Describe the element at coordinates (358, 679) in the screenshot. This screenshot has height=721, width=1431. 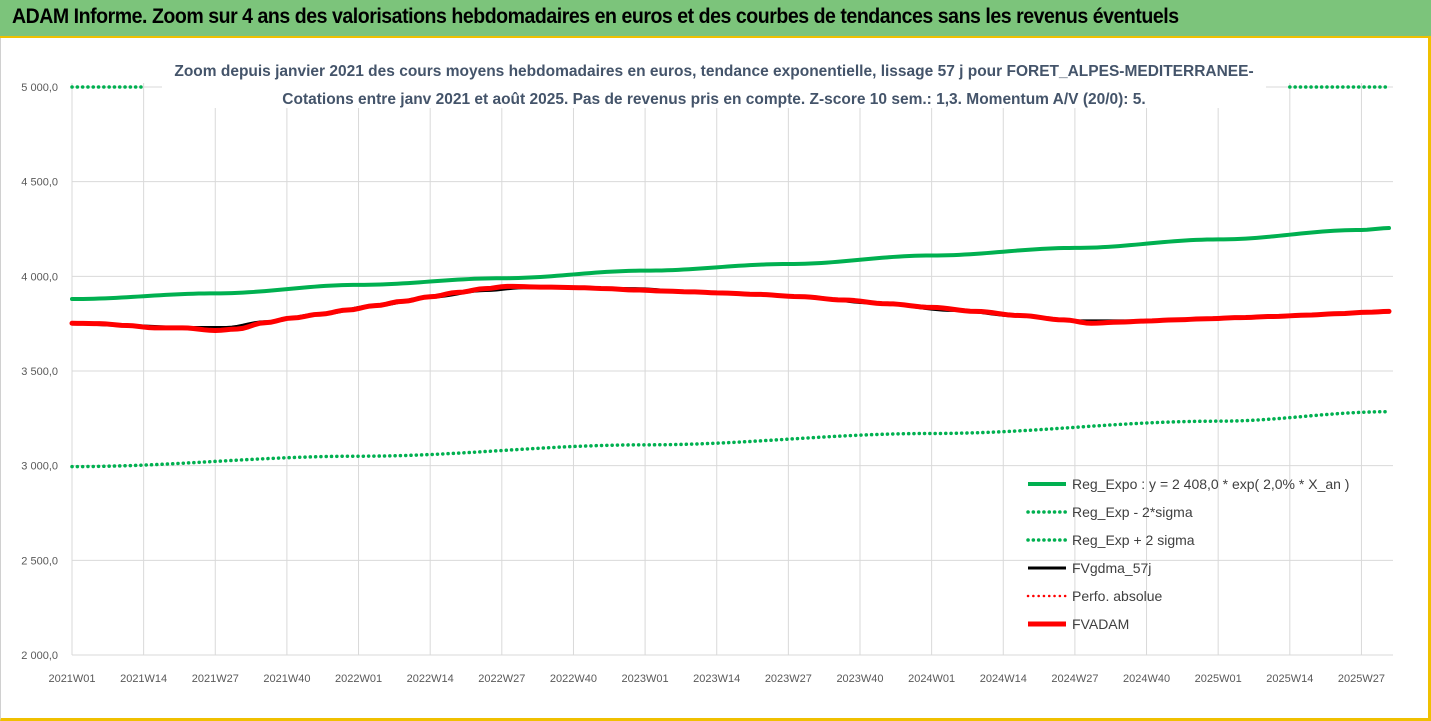
I see `x-tick-label: 2022W01` at that location.